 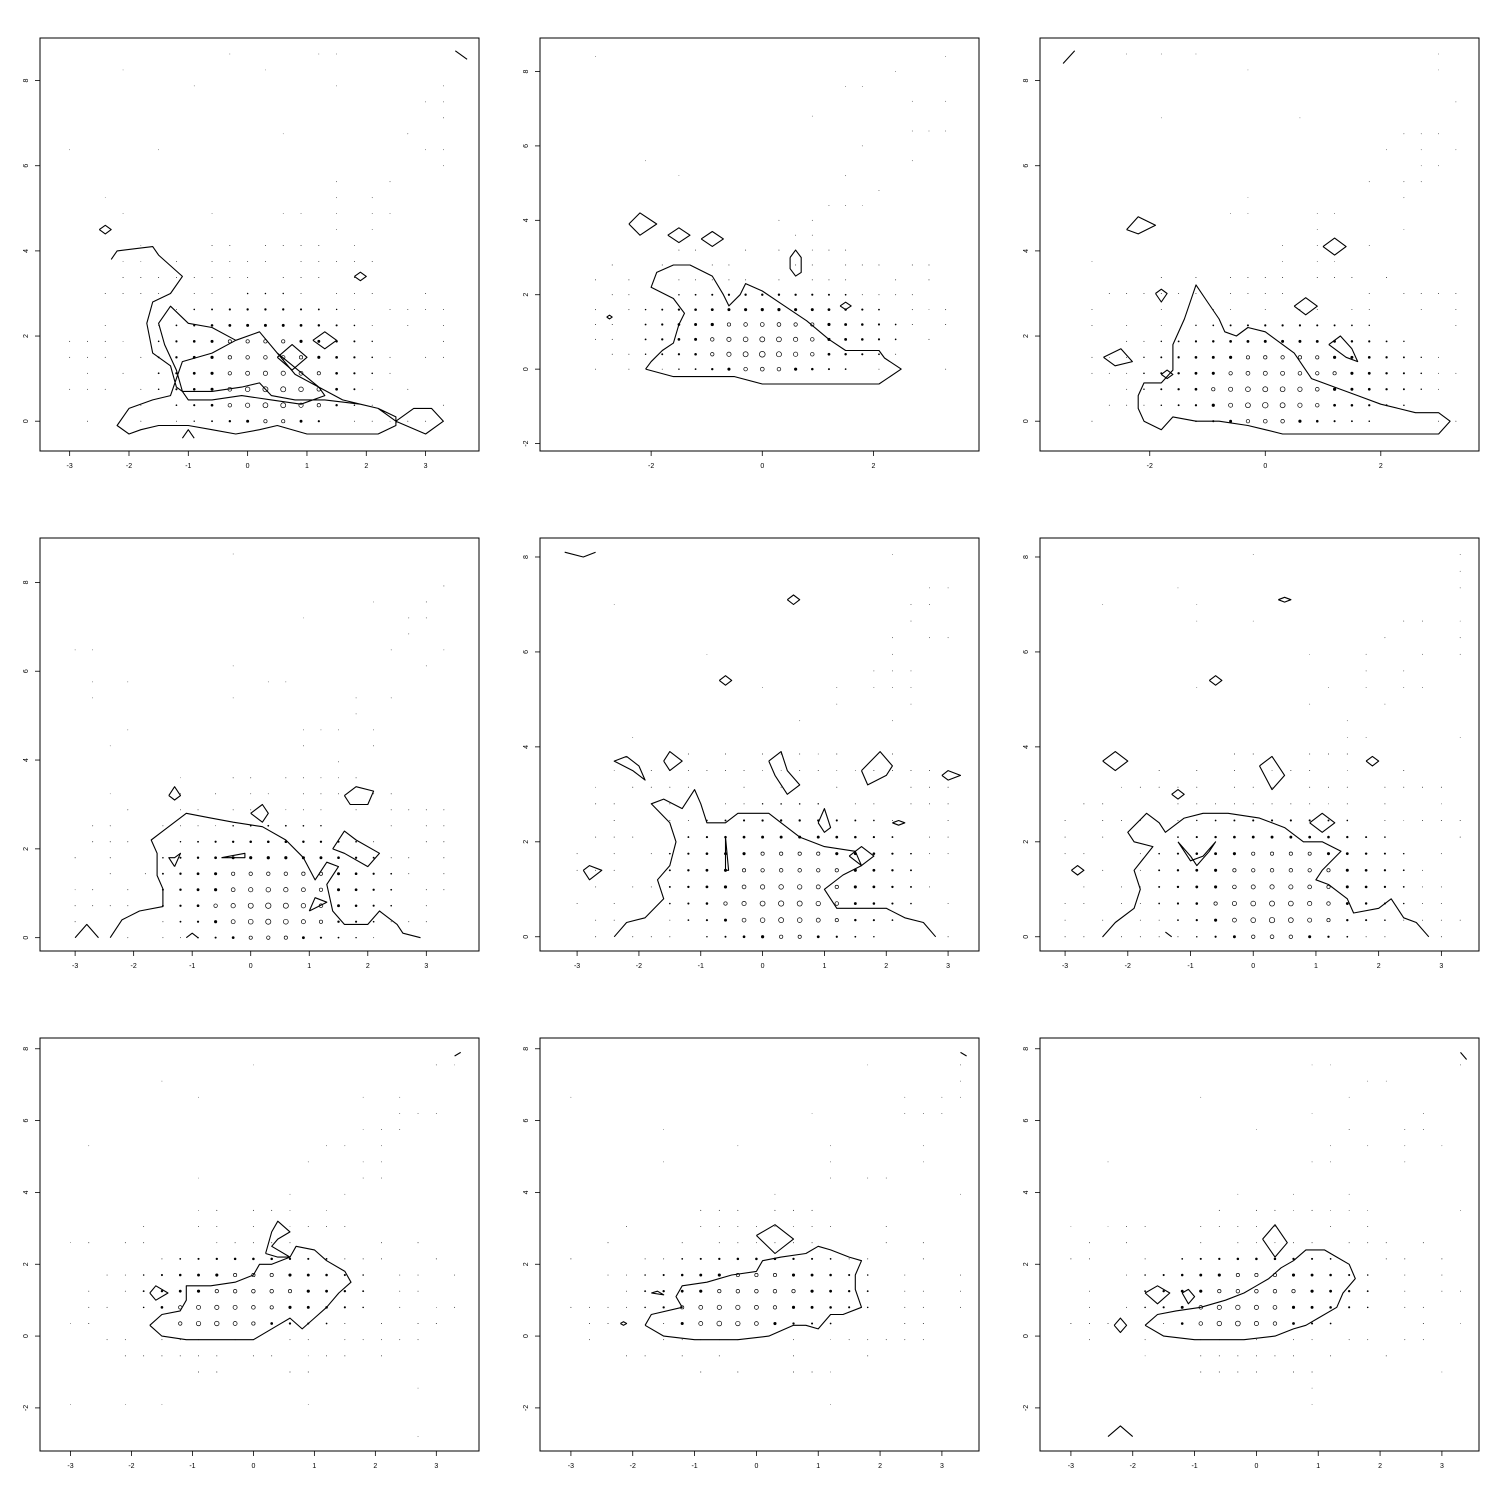 I want to click on y-tick-label: 0, so click(x=26, y=1336).